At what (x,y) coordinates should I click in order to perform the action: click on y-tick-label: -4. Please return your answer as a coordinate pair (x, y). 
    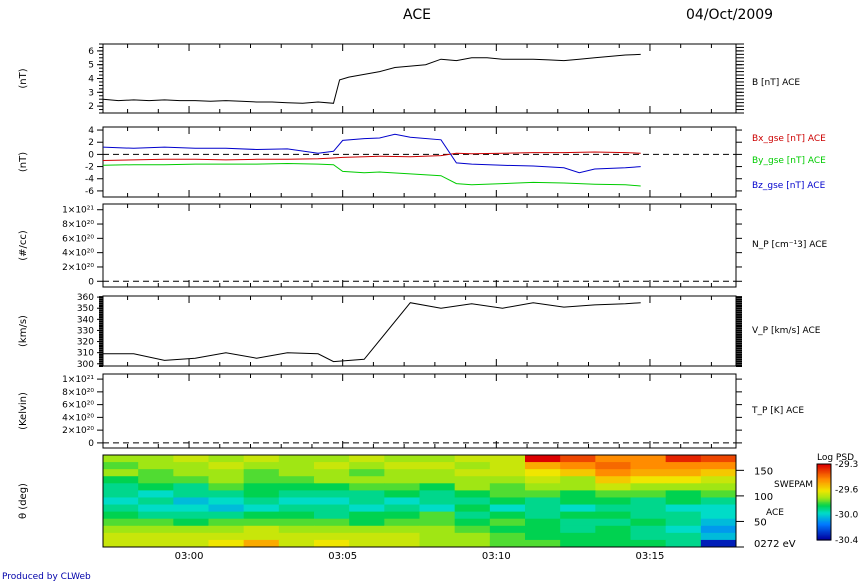
    Looking at the image, I should click on (89, 180).